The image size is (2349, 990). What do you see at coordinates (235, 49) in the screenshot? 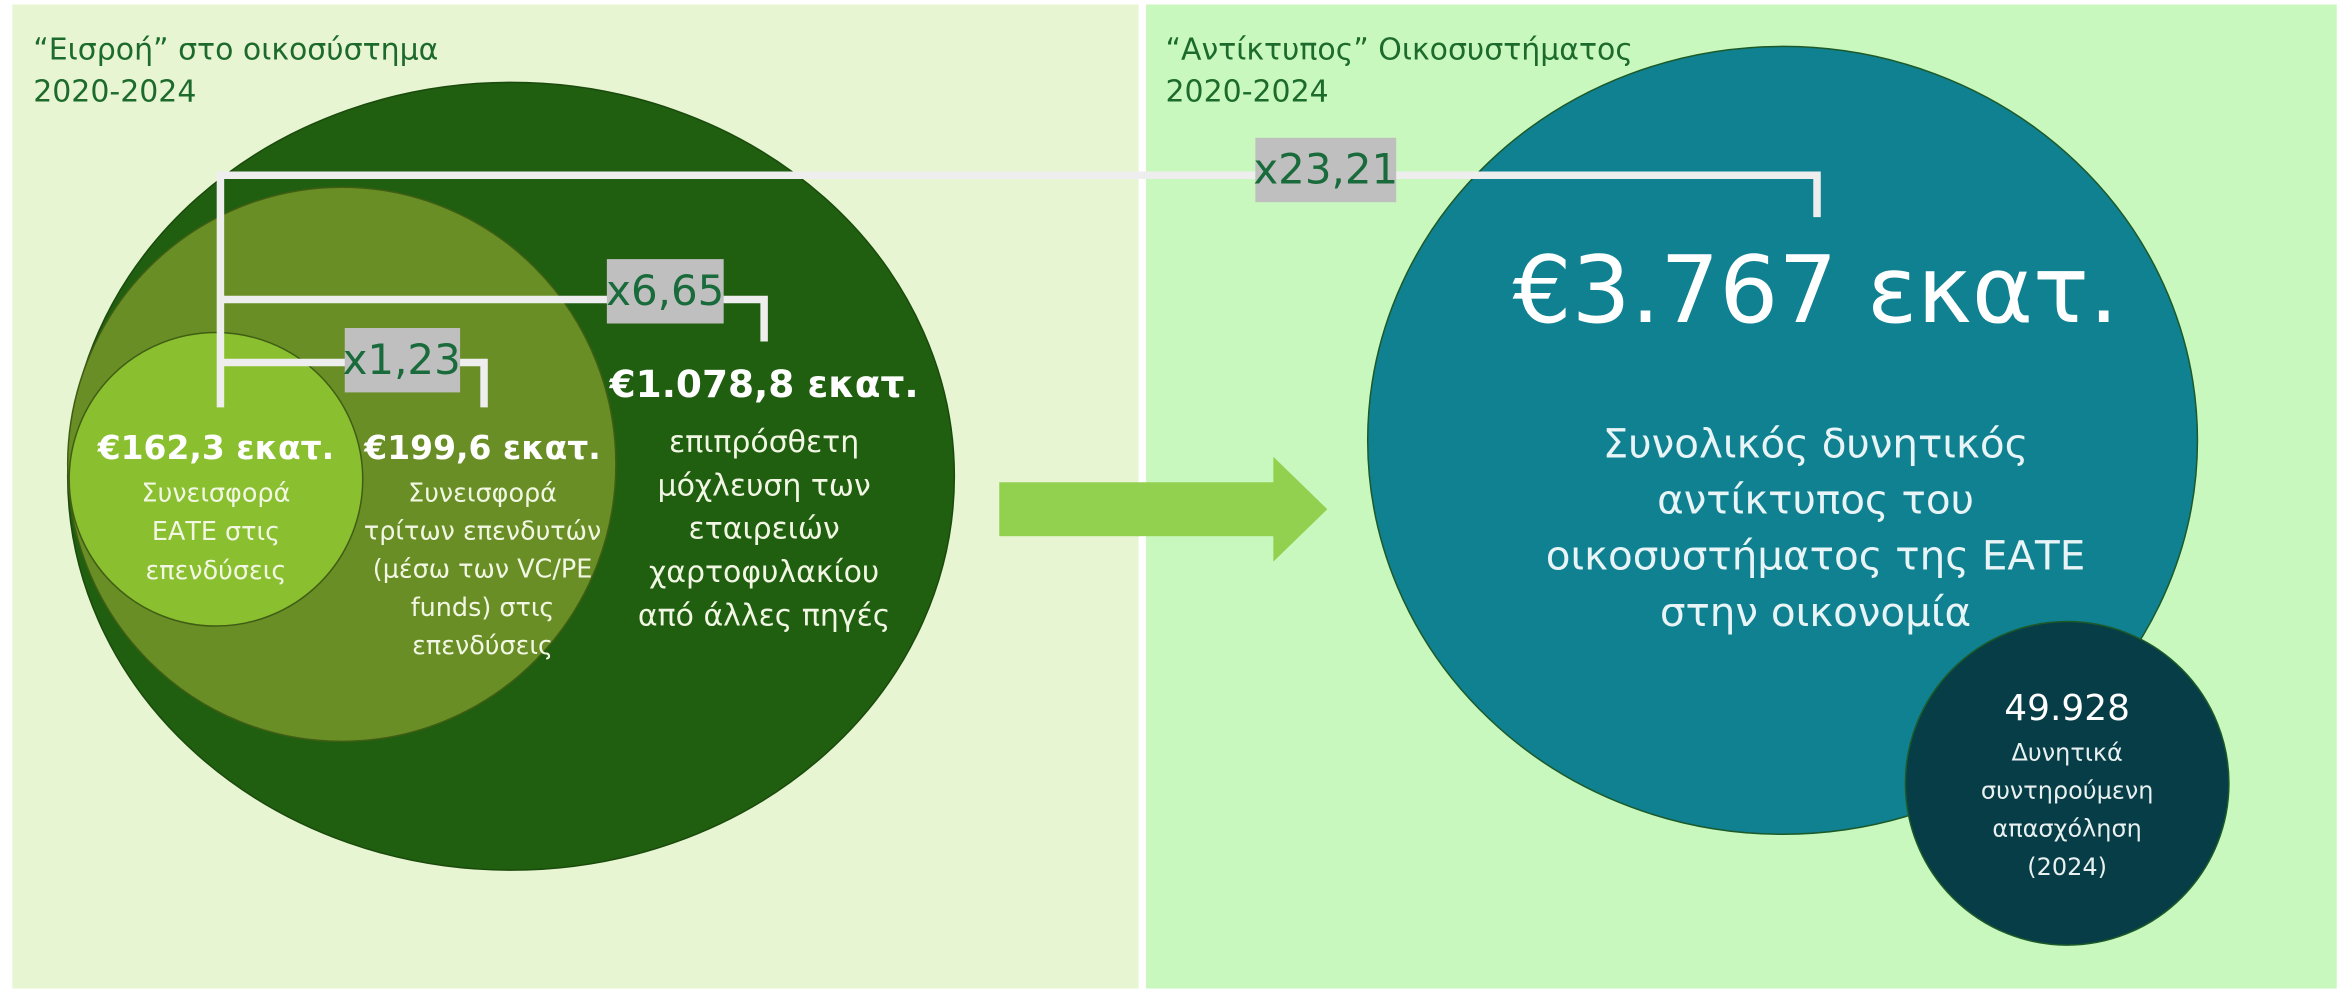
I see `panel-title: “Εισροή” στο οικοσύστημα` at bounding box center [235, 49].